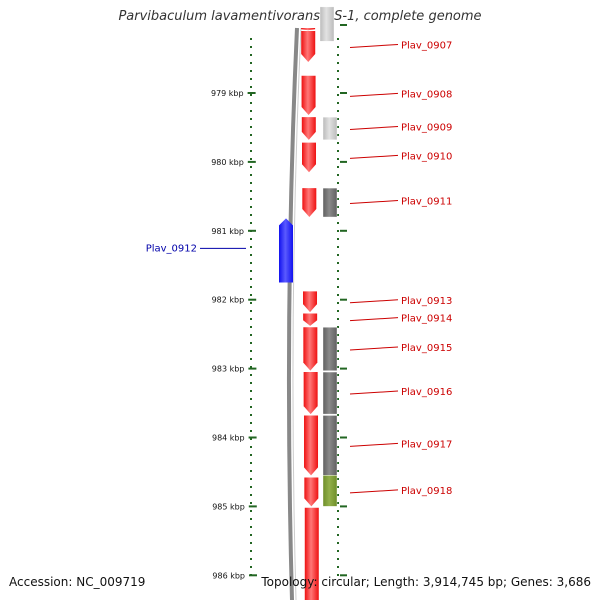 The width and height of the screenshot is (600, 600). What do you see at coordinates (426, 45) in the screenshot?
I see `gene-label: Plav_0907` at bounding box center [426, 45].